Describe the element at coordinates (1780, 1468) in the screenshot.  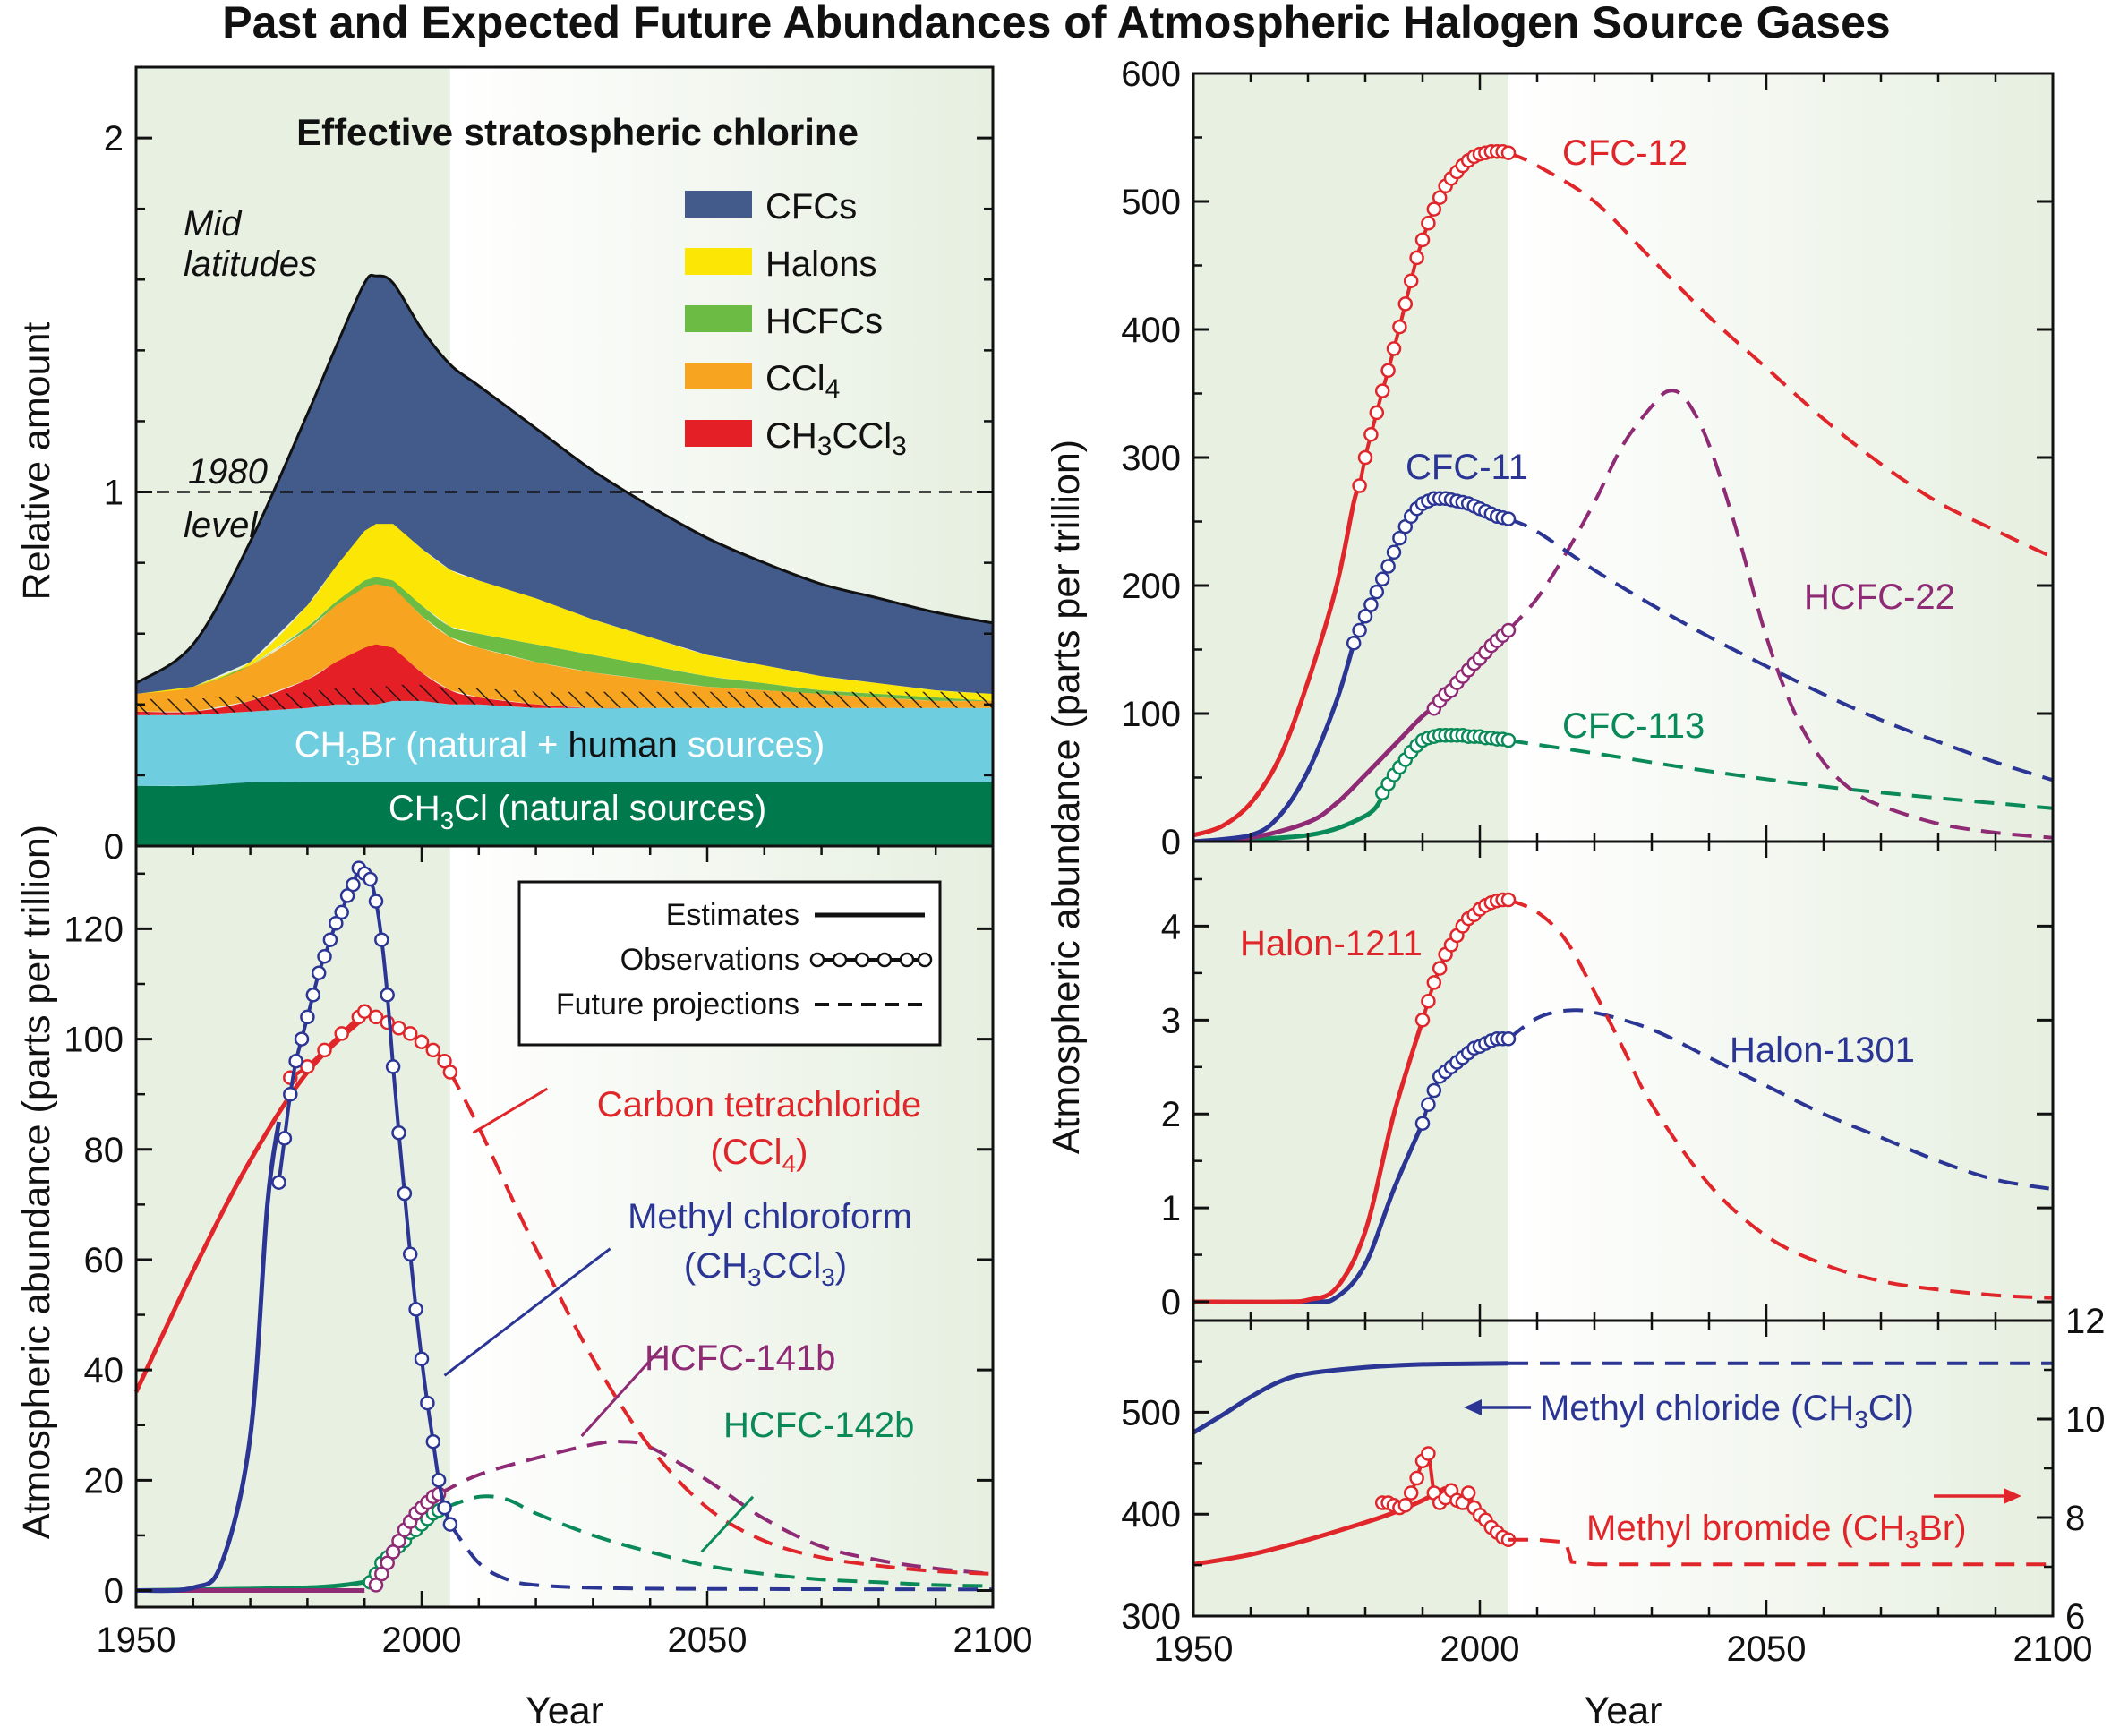
I see `br-shade-future` at that location.